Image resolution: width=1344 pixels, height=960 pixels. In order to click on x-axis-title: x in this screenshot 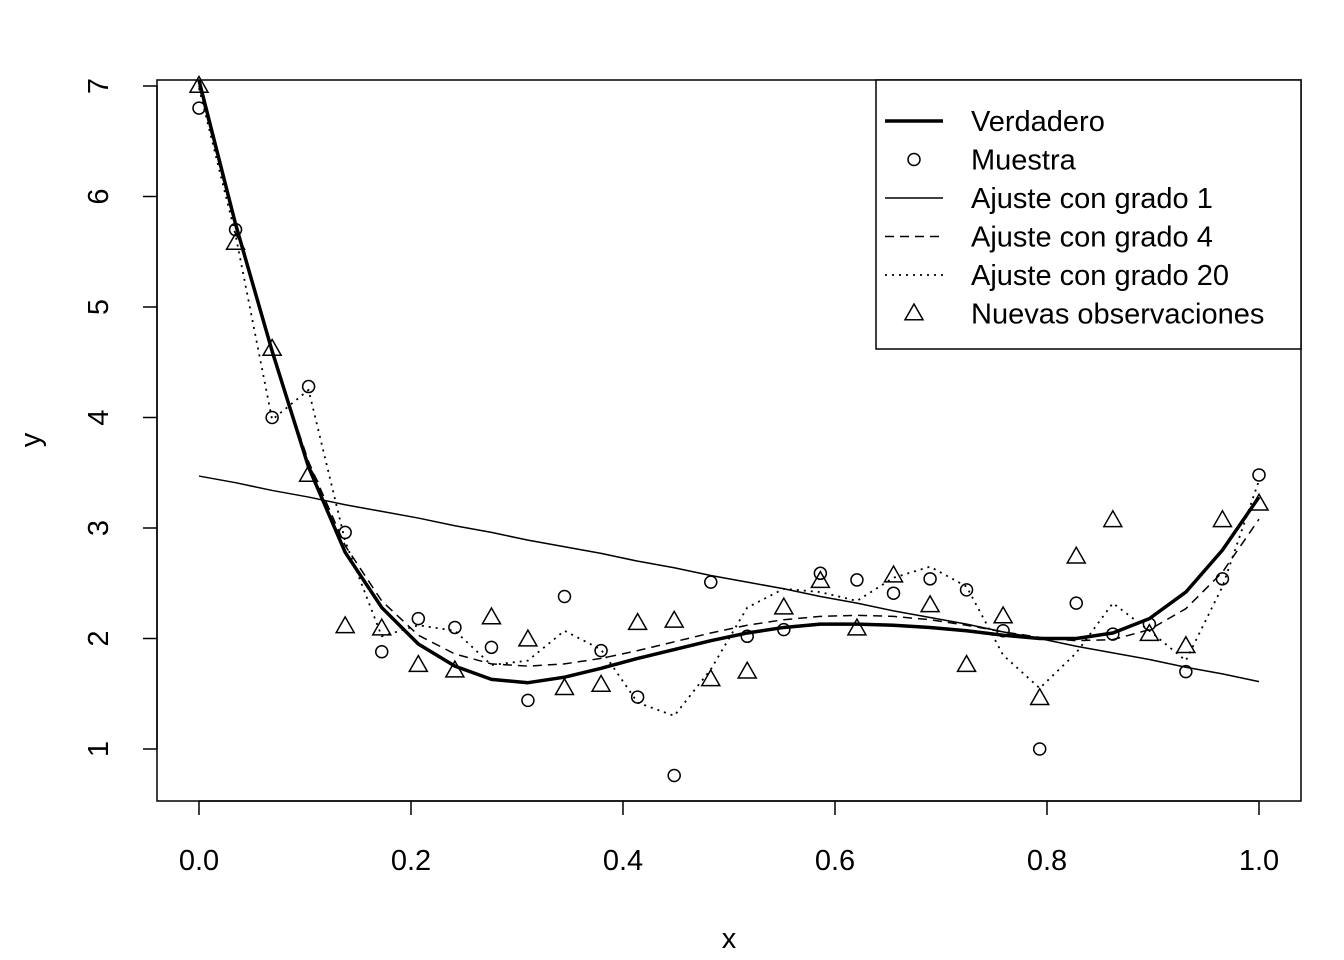, I will do `click(729, 939)`.